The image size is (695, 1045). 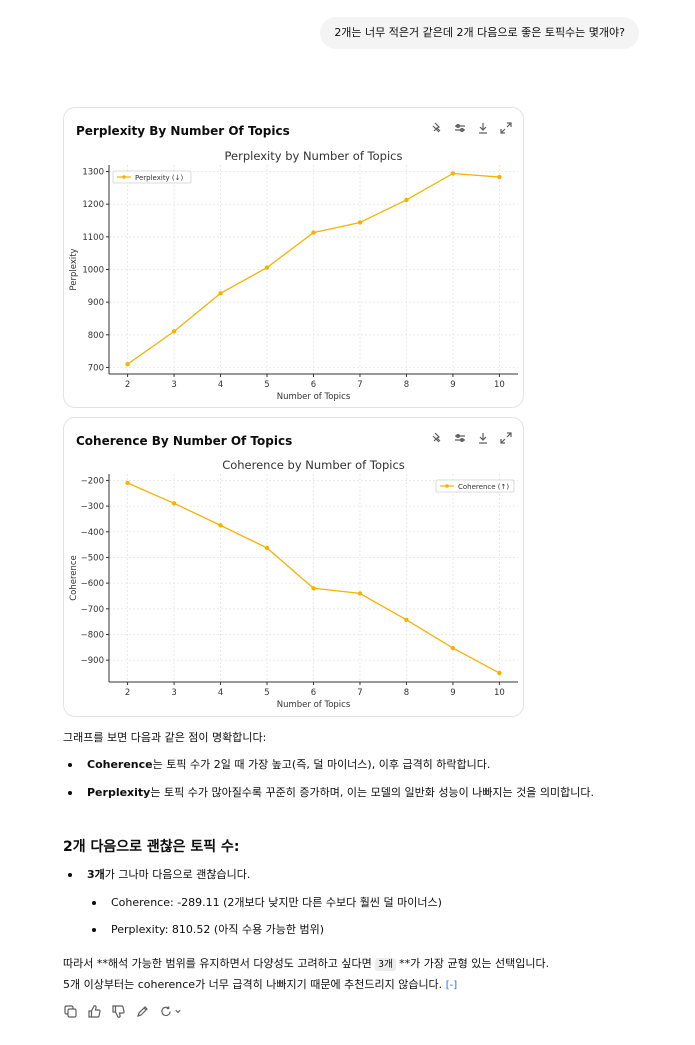 I want to click on y-axis-label: Coherence, so click(x=74, y=578).